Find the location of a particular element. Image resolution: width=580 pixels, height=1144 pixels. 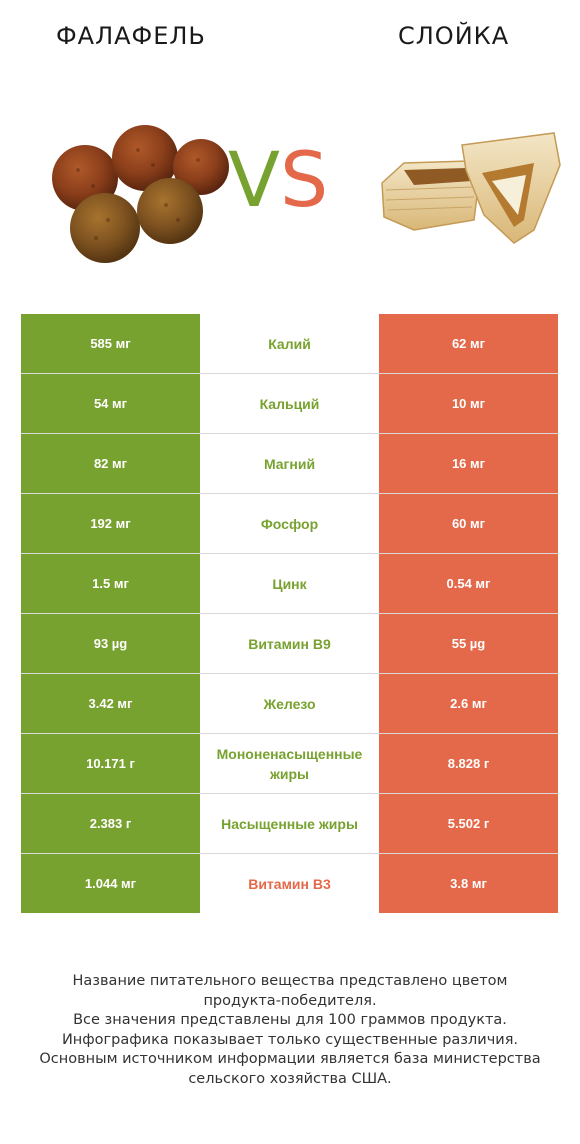

left-product-title: ФАЛАФЕЛЬ is located at coordinates (131, 36).